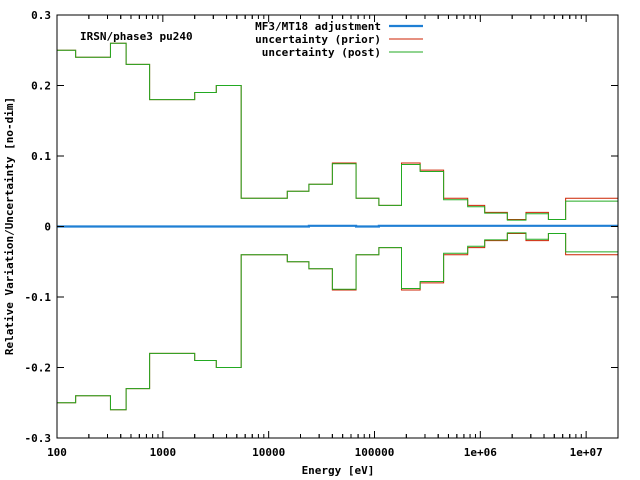 This screenshot has height=480, width=640. Describe the element at coordinates (586, 452) in the screenshot. I see `x-tick-label: 1e+07` at that location.